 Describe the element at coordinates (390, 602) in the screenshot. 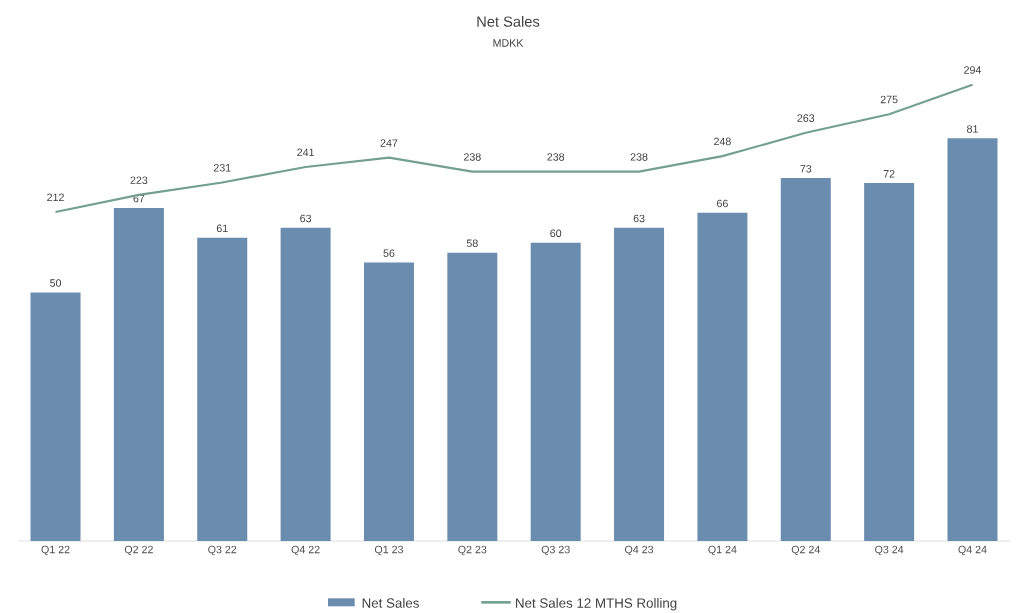

I see `legend-label: Net Sales` at that location.